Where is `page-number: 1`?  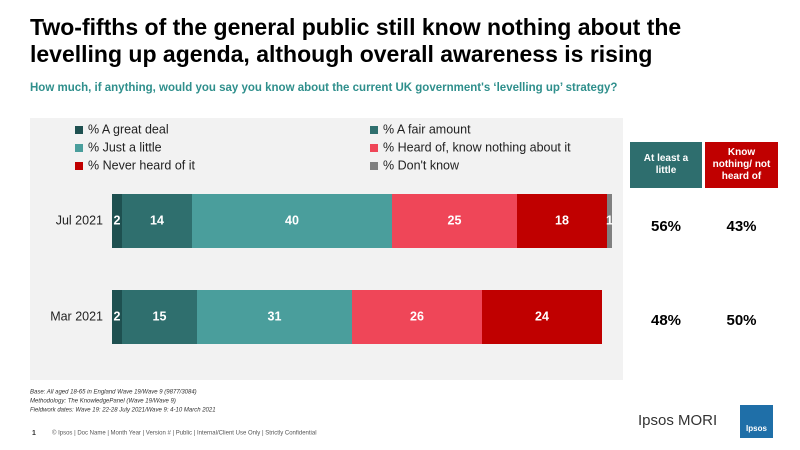 page-number: 1 is located at coordinates (34, 433).